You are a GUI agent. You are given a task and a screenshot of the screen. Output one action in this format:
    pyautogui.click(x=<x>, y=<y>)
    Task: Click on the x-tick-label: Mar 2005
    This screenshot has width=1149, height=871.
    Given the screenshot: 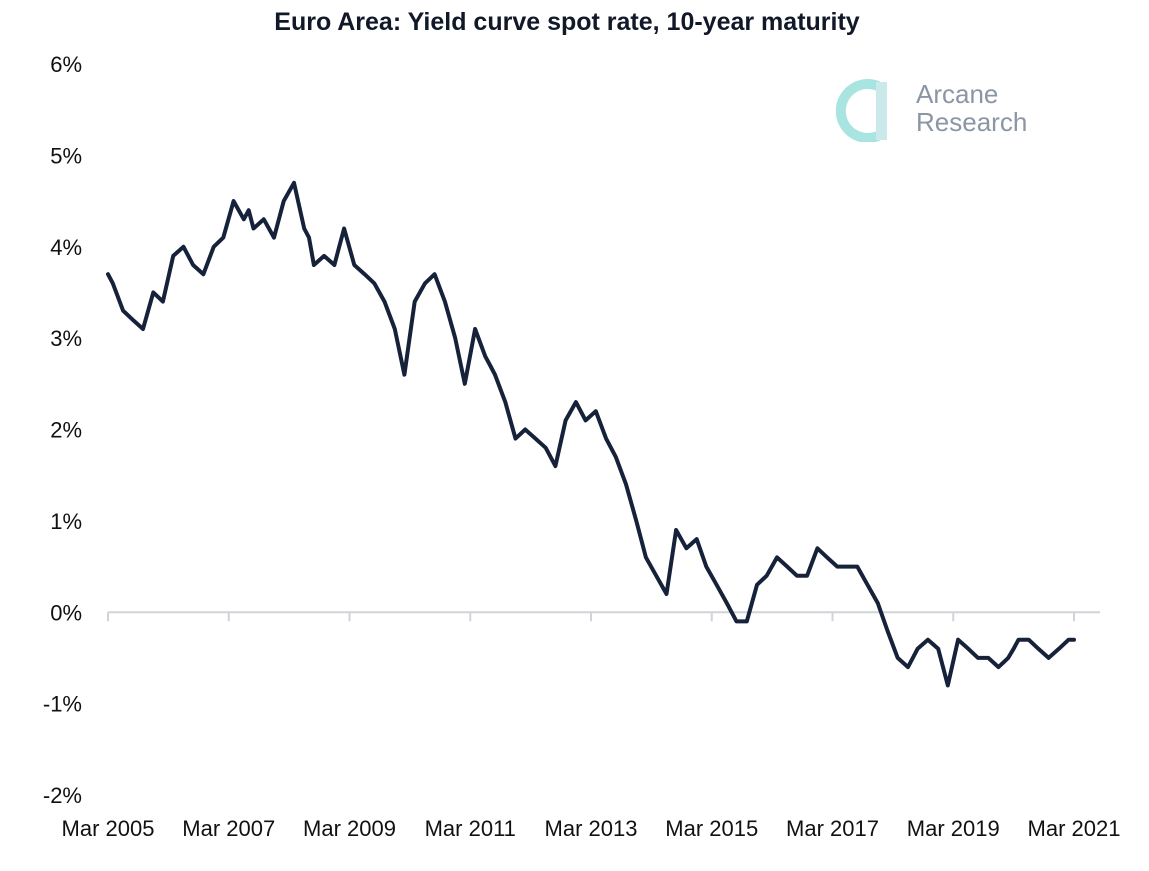 What is the action you would take?
    pyautogui.click(x=108, y=828)
    